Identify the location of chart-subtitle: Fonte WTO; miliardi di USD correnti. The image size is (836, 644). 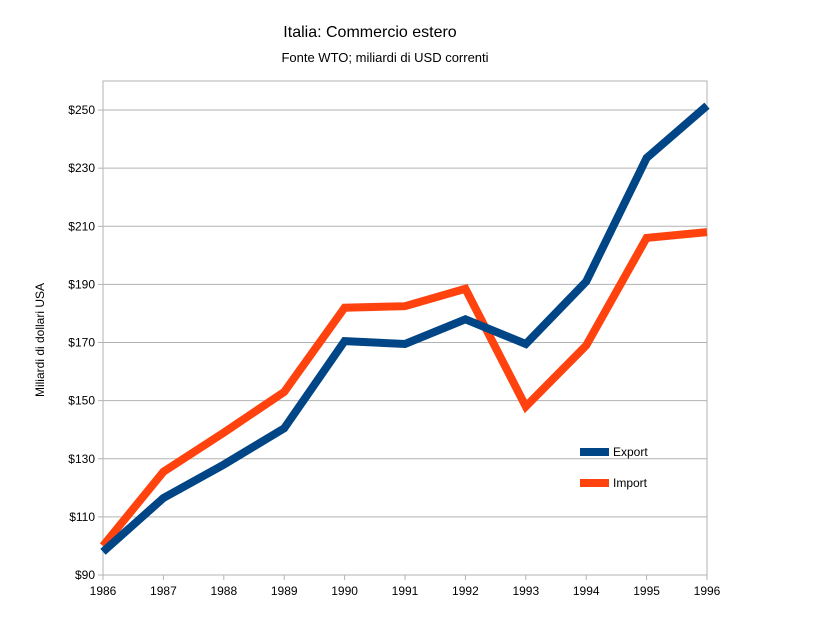
(384, 57).